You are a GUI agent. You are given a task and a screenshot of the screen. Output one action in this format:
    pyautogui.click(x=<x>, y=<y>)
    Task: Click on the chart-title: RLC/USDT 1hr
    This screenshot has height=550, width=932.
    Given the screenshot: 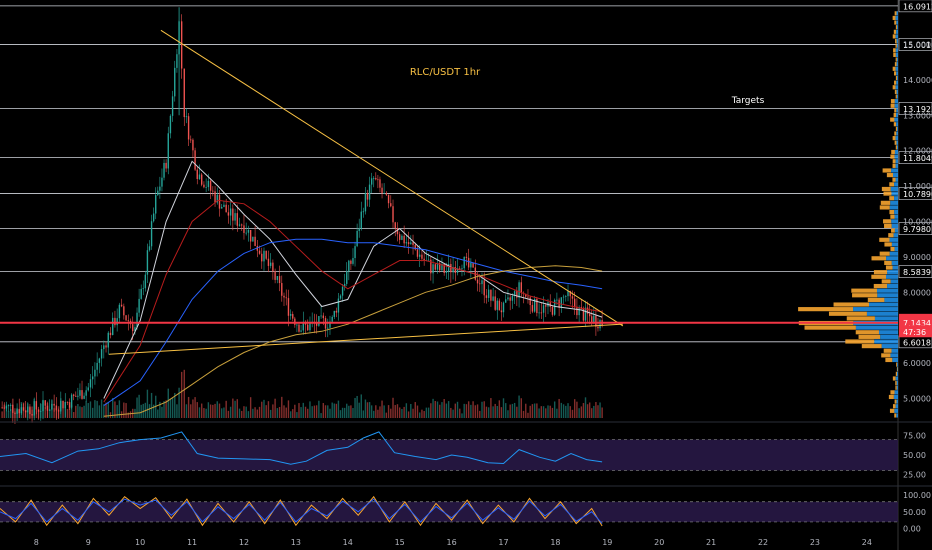 What is the action you would take?
    pyautogui.click(x=445, y=72)
    